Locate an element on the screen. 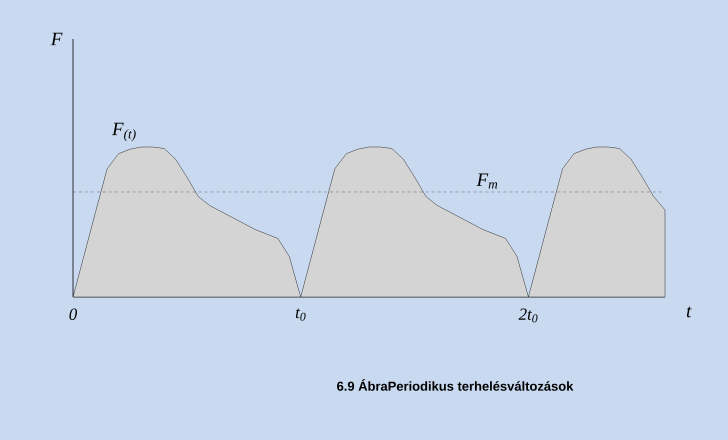 The width and height of the screenshot is (728, 440). x-tick-label: 2t$_{0}$ is located at coordinates (528, 315).